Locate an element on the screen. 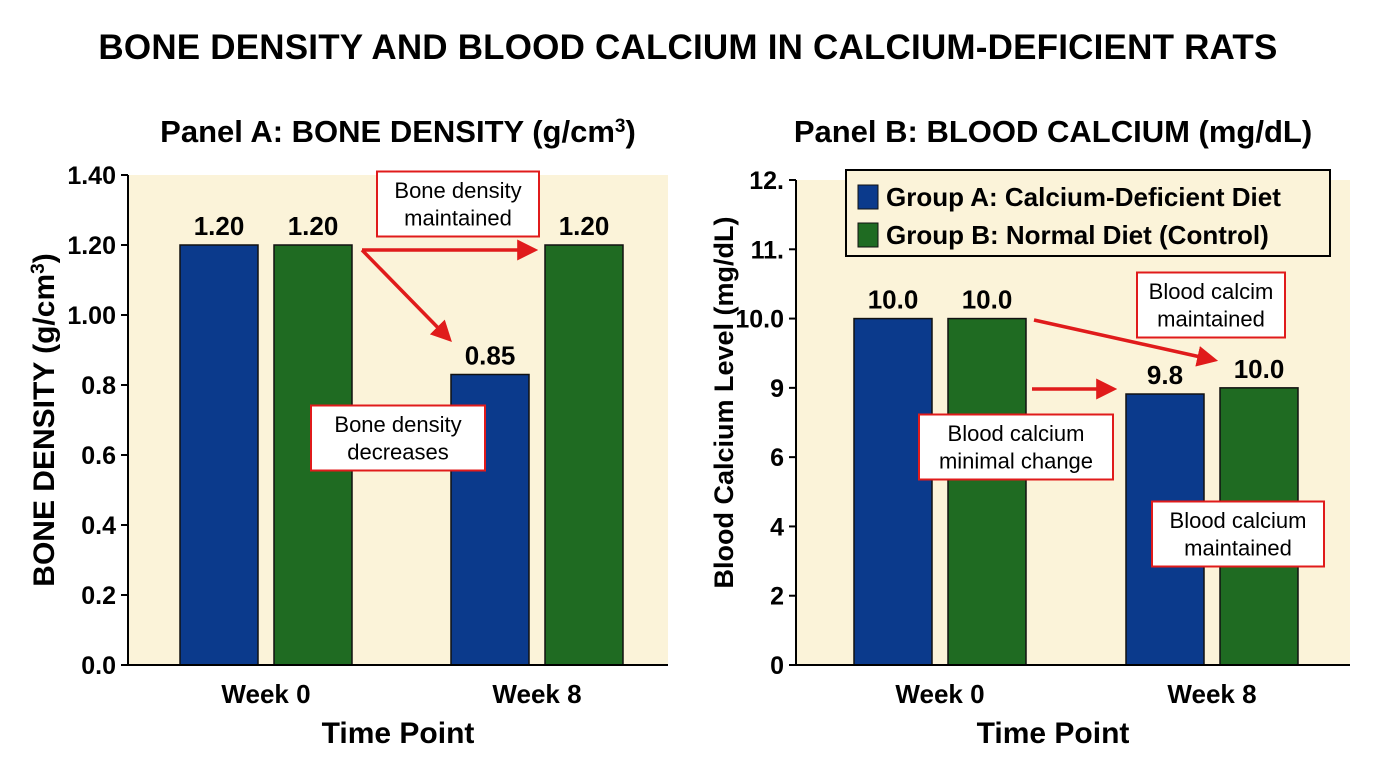  annotation-maintained-line: maintained is located at coordinates (458, 217).